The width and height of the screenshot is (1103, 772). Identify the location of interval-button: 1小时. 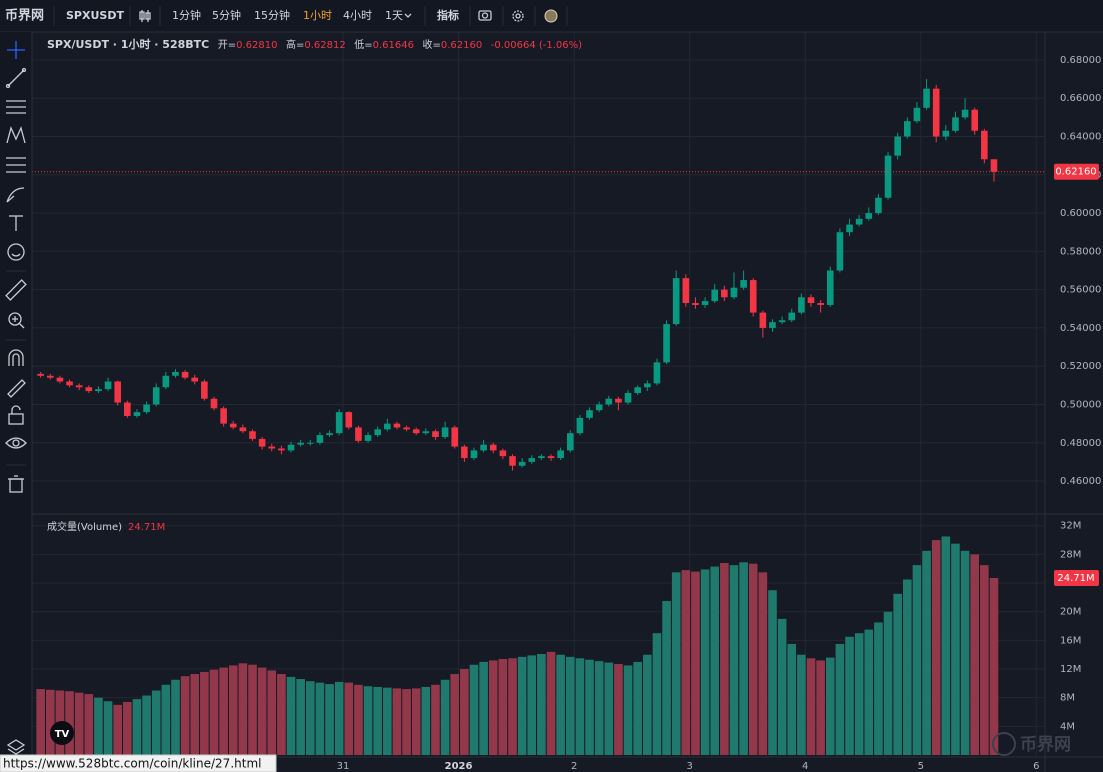
(317, 15).